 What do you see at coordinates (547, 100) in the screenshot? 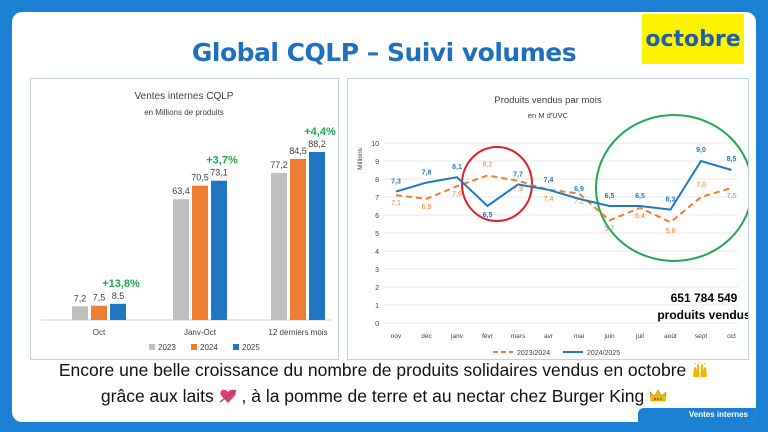
I see `chart-title: Produits vendus par mois` at bounding box center [547, 100].